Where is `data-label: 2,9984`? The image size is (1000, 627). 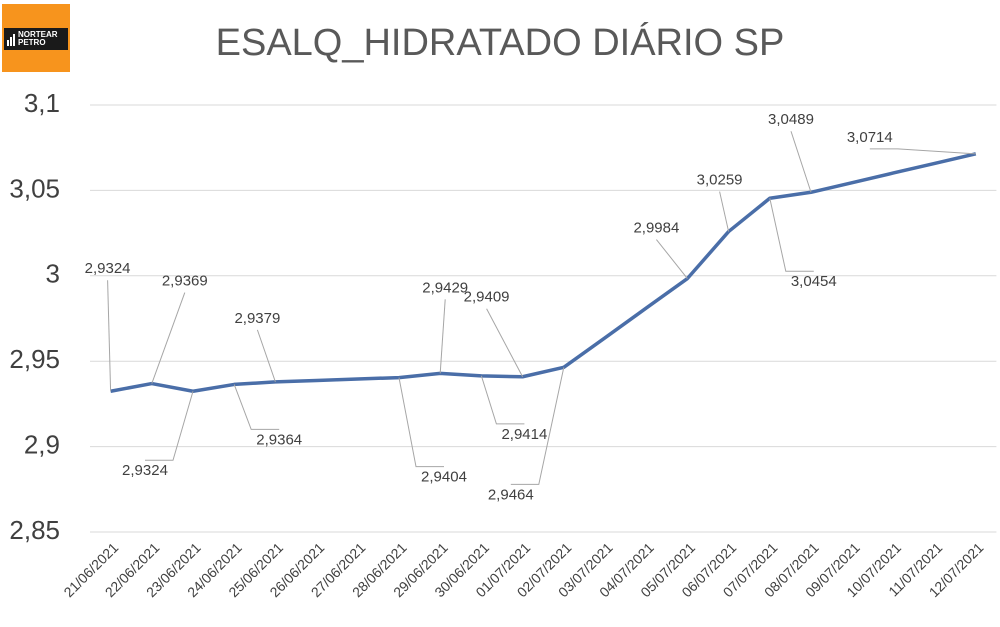
data-label: 2,9984 is located at coordinates (656, 228).